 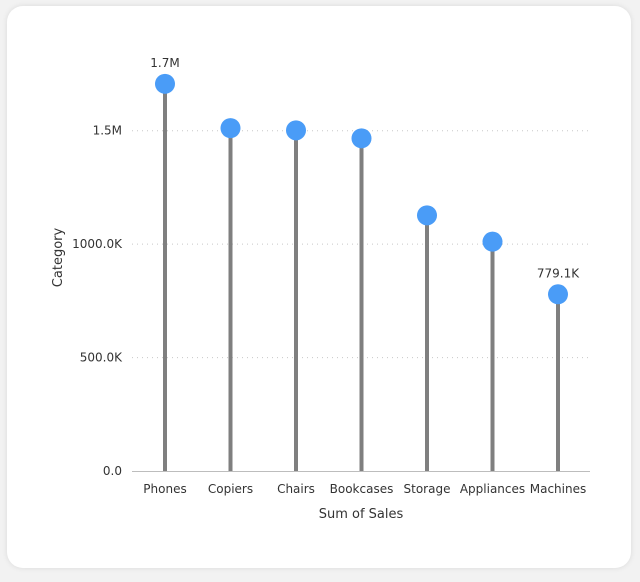 What do you see at coordinates (97, 301) in the screenshot?
I see `y-tick-labels: 0.0 500.0K 1000.0K 1.5M` at bounding box center [97, 301].